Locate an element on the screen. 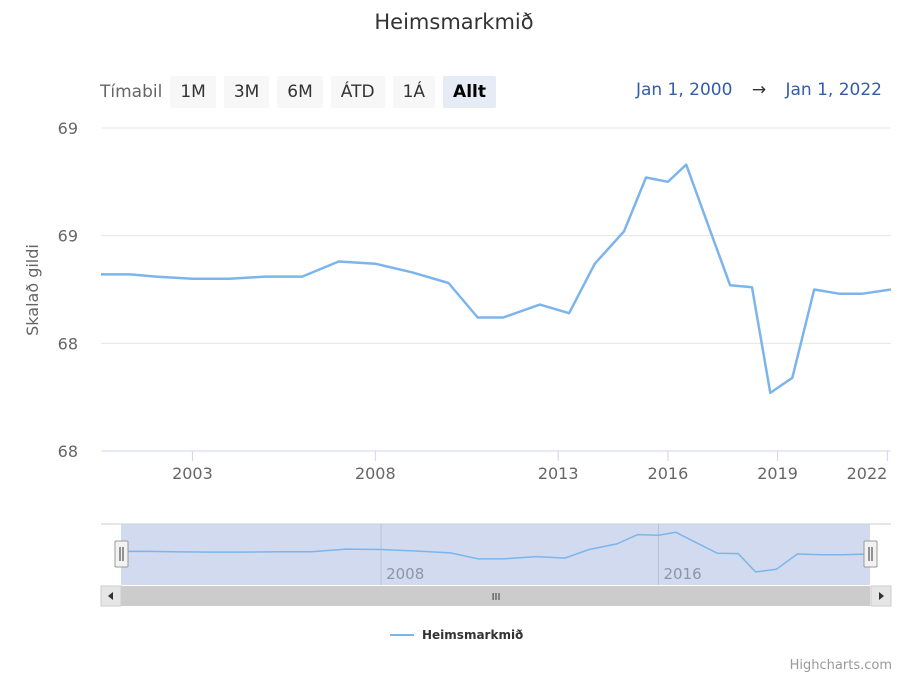 Image resolution: width=908 pixels, height=680 pixels. scrollbar-thumb is located at coordinates (495, 596).